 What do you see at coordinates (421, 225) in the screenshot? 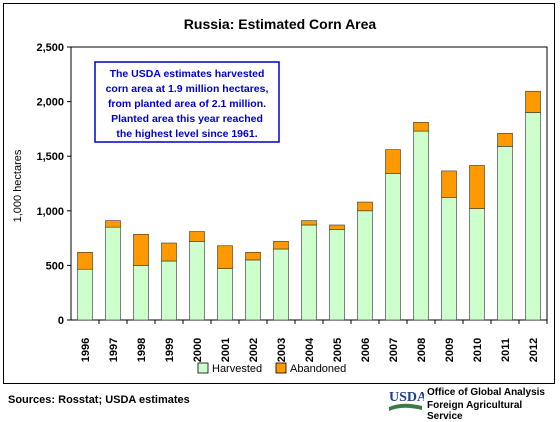
I see `bar-harvested-2008` at bounding box center [421, 225].